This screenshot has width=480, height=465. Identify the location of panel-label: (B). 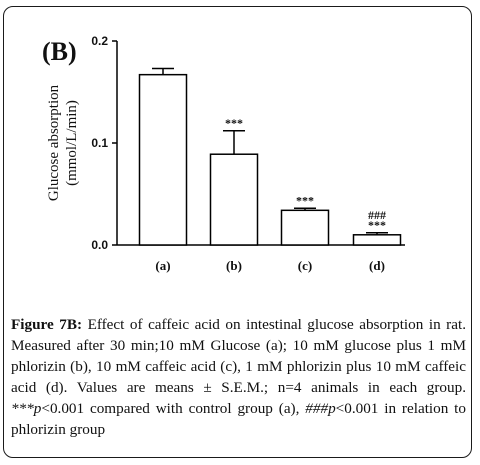
(59, 51).